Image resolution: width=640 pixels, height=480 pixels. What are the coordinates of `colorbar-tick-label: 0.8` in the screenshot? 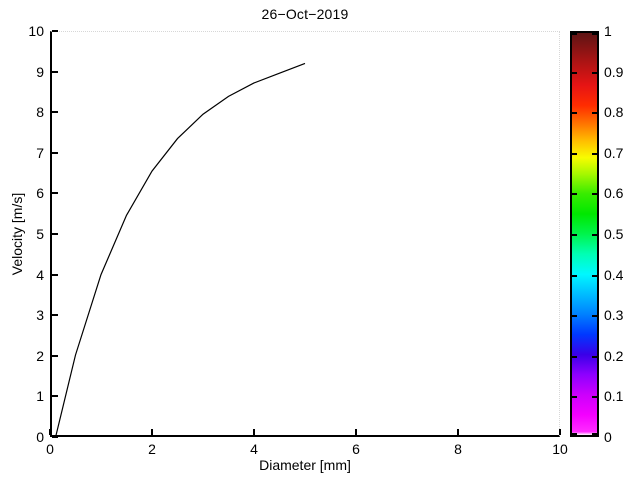 It's located at (614, 112).